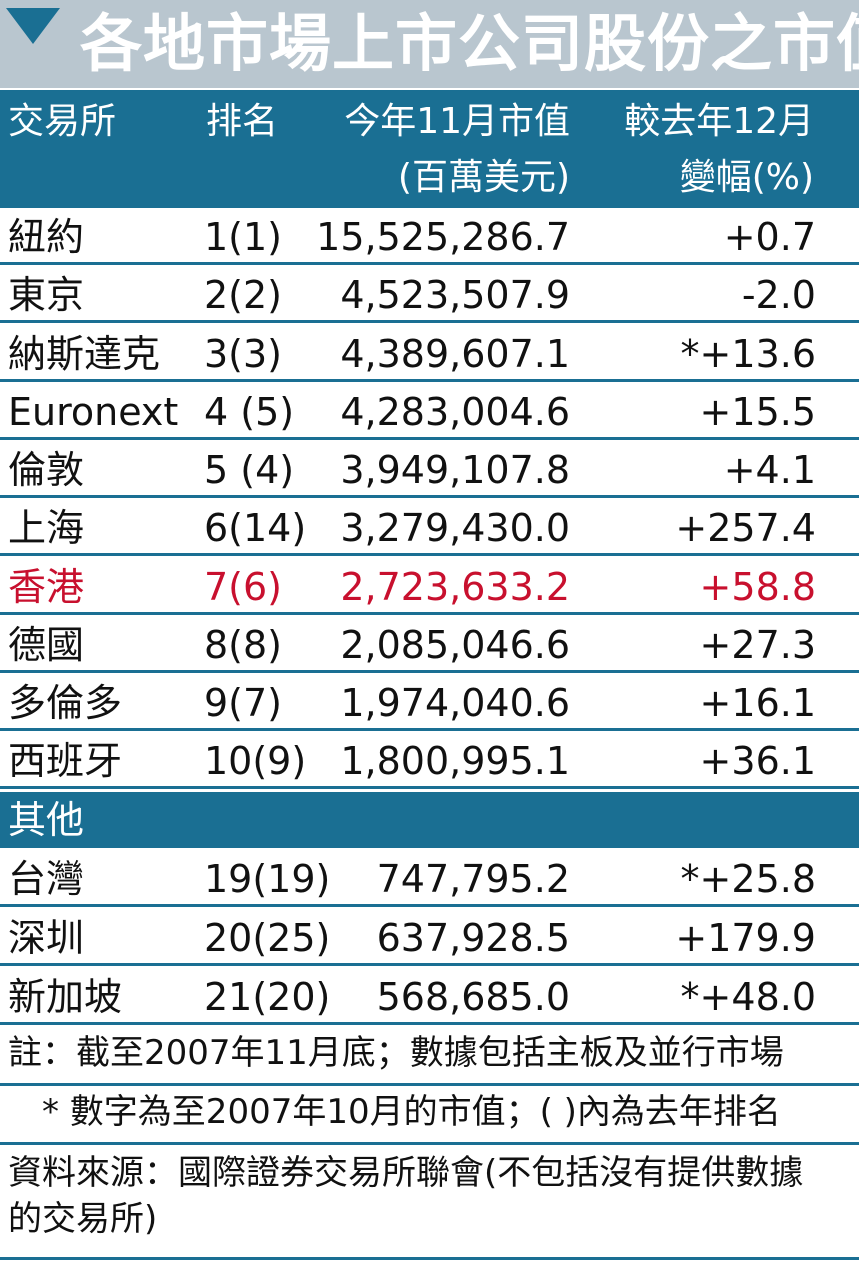 The height and width of the screenshot is (1266, 859). Describe the element at coordinates (84, 354) in the screenshot. I see `cell-exchange: 納斯達克` at that location.